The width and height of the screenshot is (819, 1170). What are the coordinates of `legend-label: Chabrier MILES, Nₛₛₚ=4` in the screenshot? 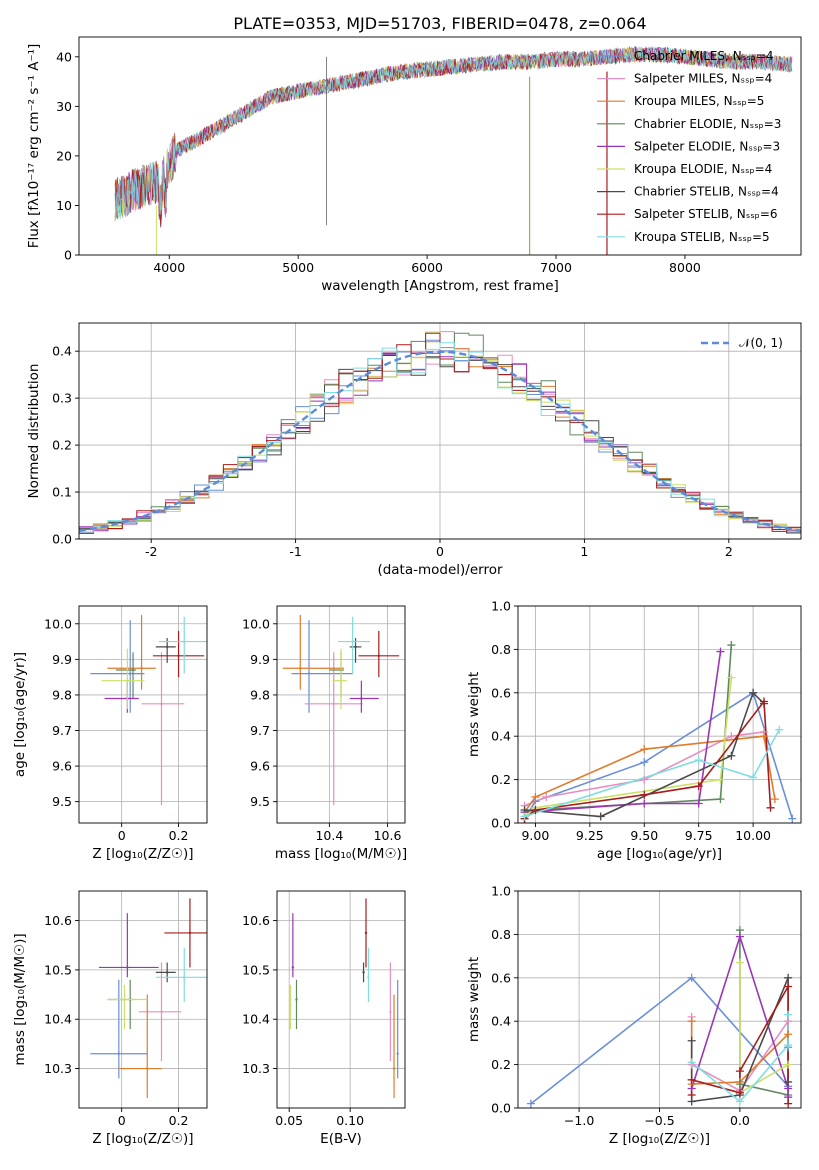 It's located at (704, 56).